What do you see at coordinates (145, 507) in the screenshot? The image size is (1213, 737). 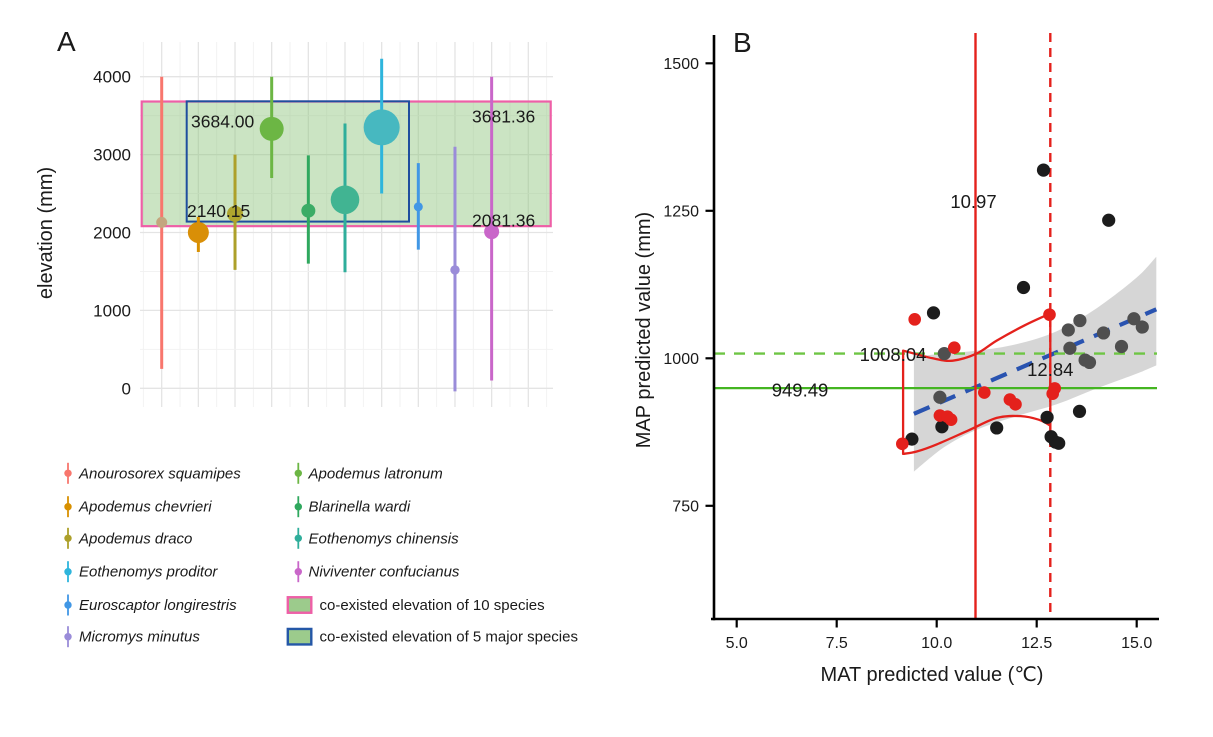 I see `legend-species-label: Apodemus chevrieri` at bounding box center [145, 507].